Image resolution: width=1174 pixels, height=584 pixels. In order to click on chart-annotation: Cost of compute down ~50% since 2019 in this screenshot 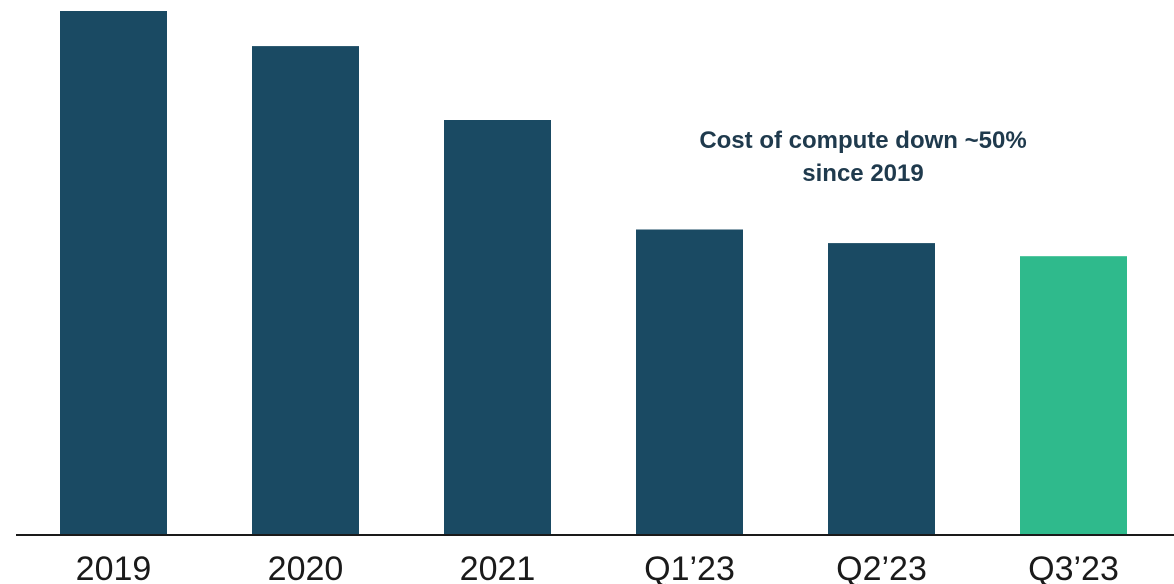, I will do `click(863, 157)`.